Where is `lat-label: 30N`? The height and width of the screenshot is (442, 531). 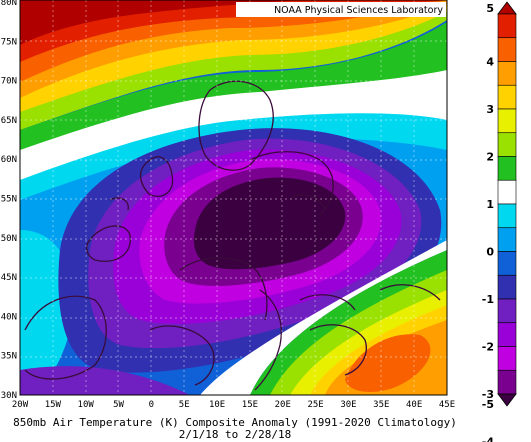 lat-label: 30N is located at coordinates (9, 396).